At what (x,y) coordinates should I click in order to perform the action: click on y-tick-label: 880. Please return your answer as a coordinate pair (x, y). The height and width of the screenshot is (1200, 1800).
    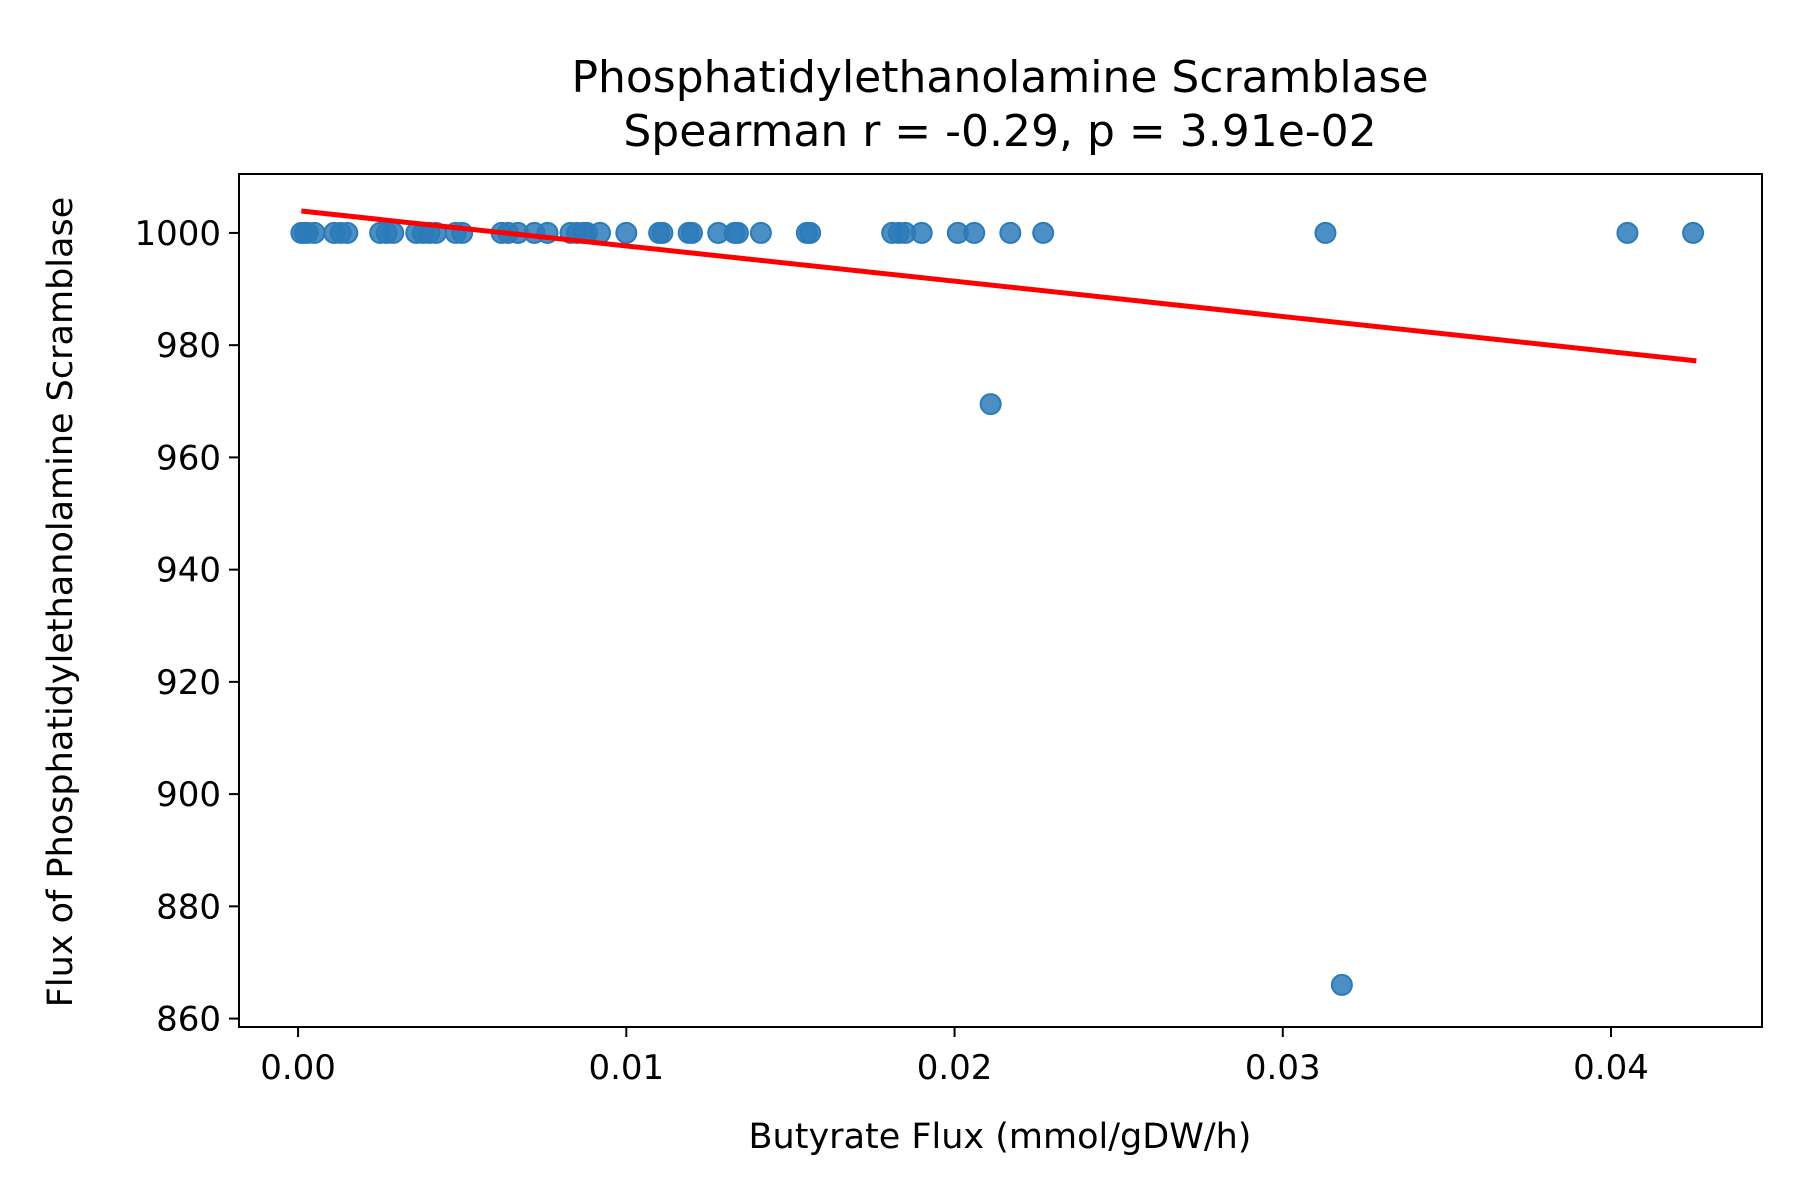
    Looking at the image, I should click on (188, 907).